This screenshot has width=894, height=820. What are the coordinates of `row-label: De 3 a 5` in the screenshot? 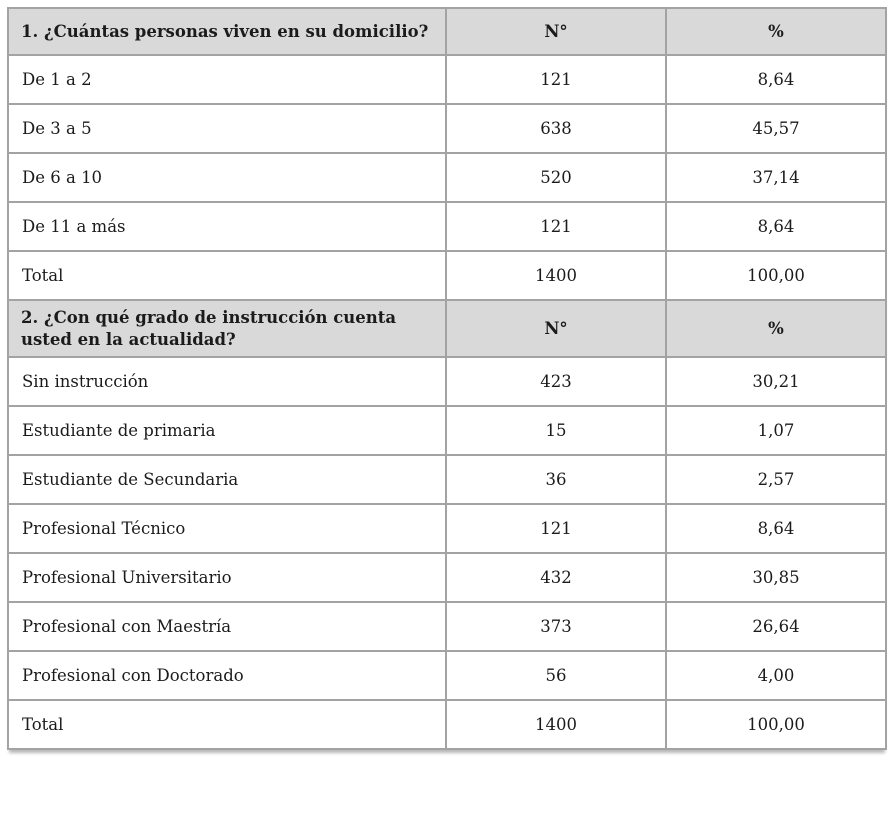 It's located at (227, 128).